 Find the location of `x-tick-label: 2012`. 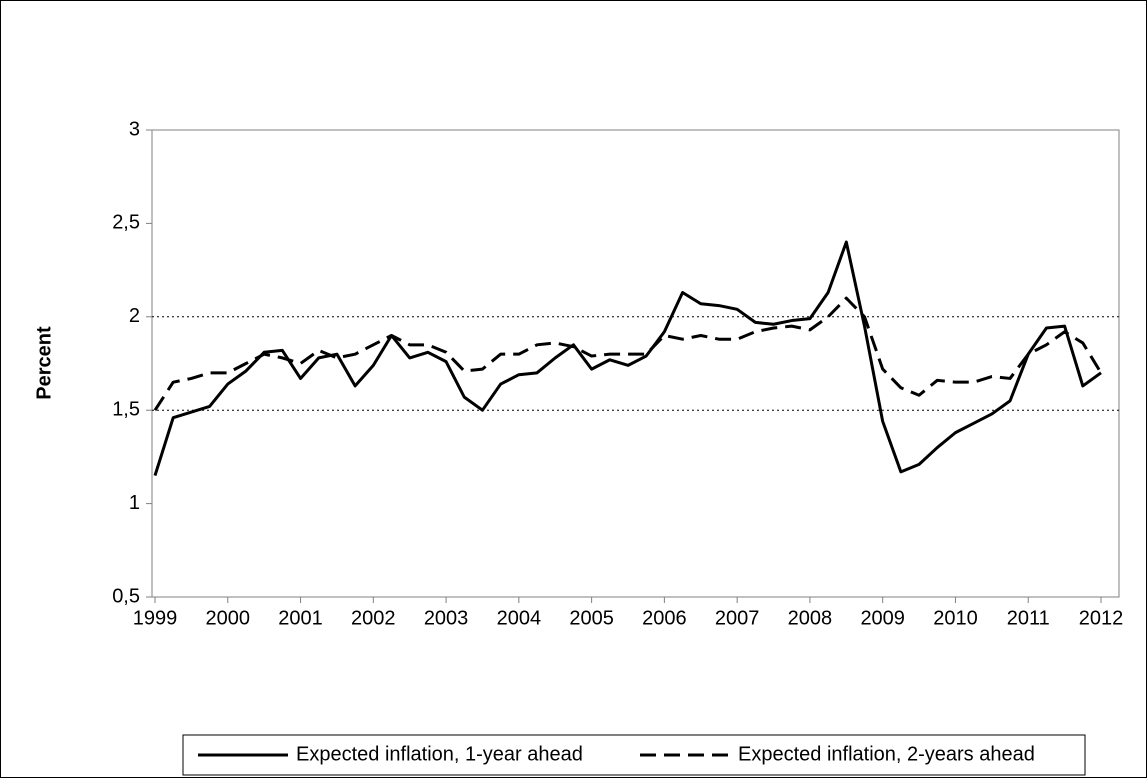

x-tick-label: 2012 is located at coordinates (1101, 618).